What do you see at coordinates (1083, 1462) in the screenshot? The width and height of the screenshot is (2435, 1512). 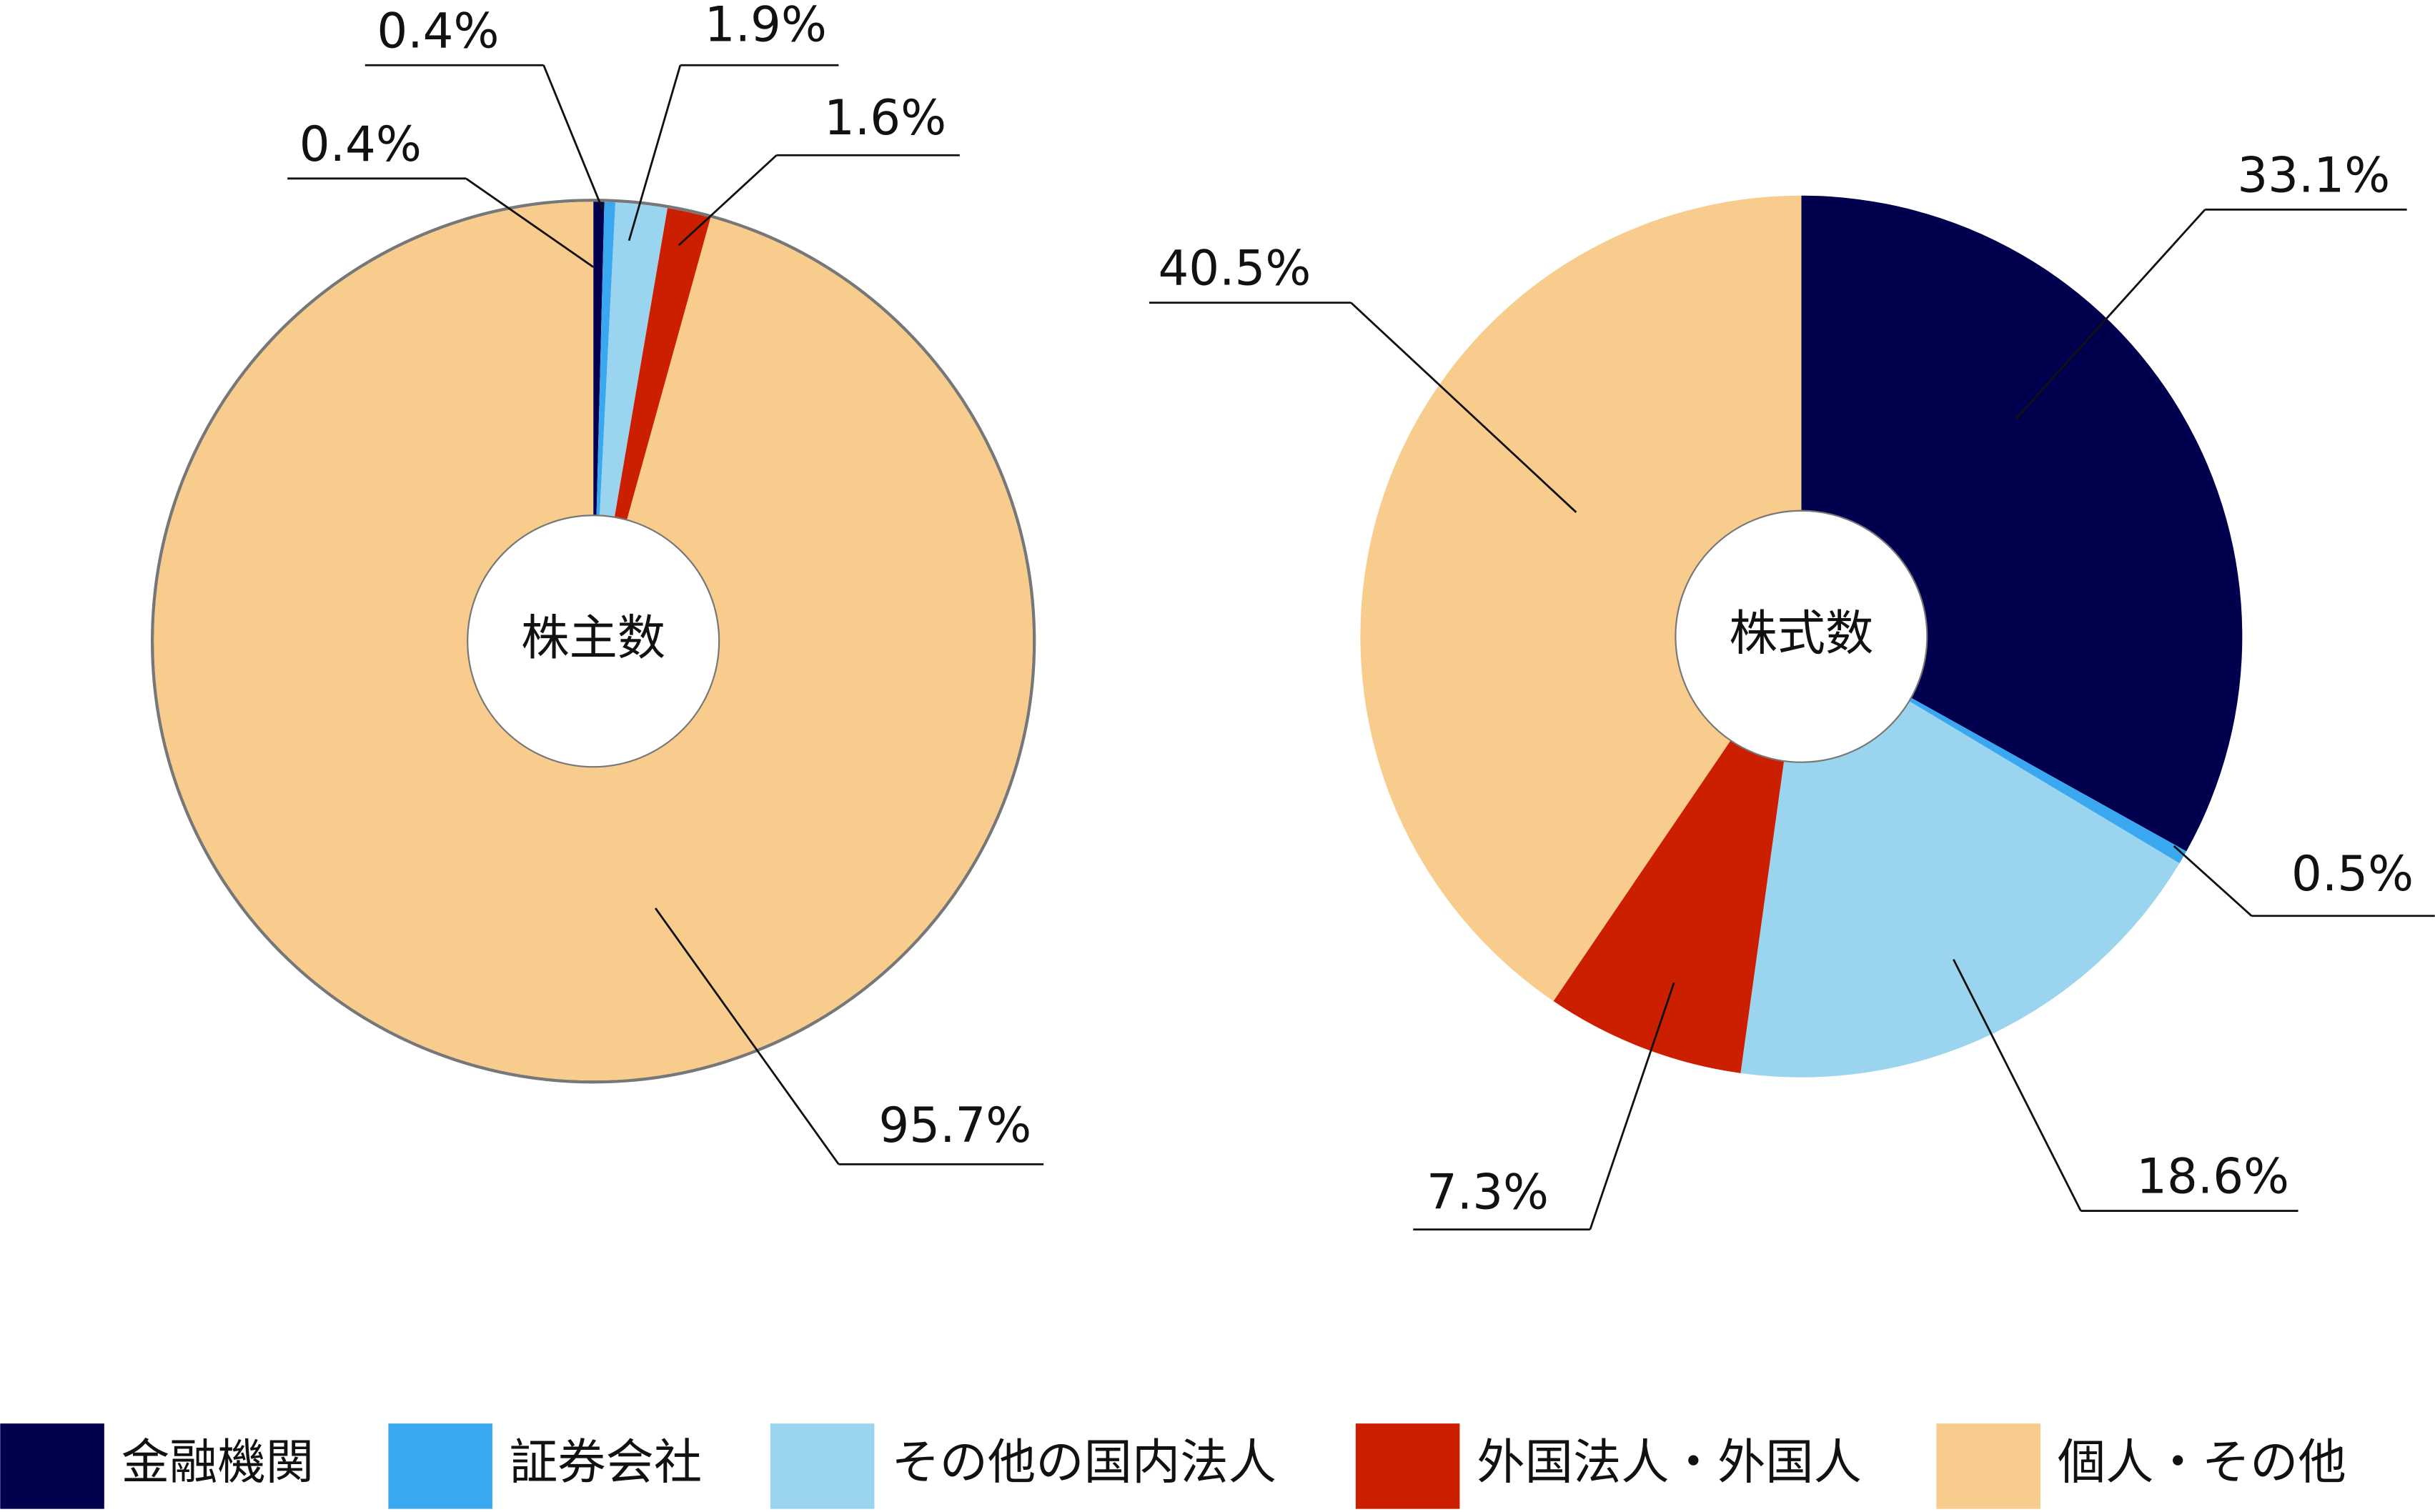 I see `legend-label: その他の国内法人` at bounding box center [1083, 1462].